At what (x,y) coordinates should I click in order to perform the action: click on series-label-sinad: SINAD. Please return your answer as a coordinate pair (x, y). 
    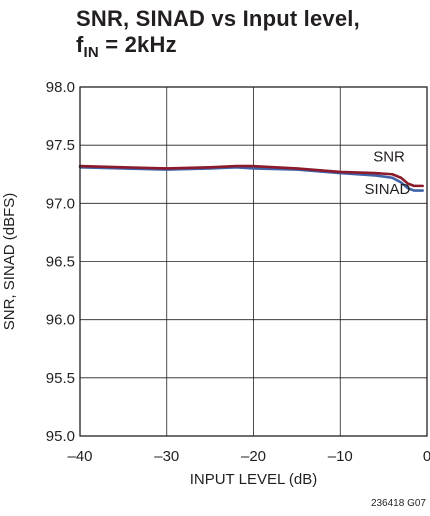
    Looking at the image, I should click on (388, 189).